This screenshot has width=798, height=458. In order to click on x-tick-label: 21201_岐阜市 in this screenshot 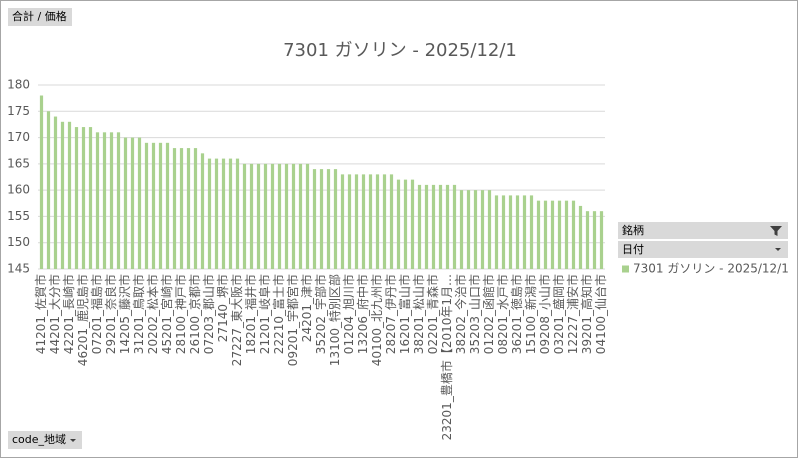, I will do `click(264, 314)`.